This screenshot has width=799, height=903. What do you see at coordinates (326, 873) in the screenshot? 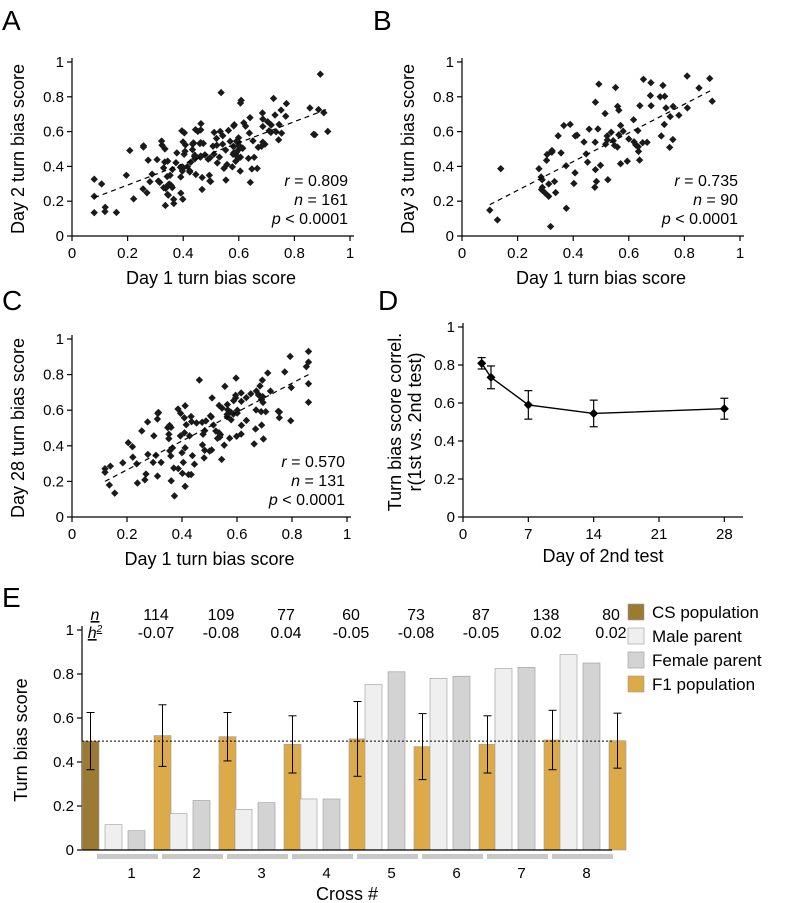
I see `cross-label: 4` at bounding box center [326, 873].